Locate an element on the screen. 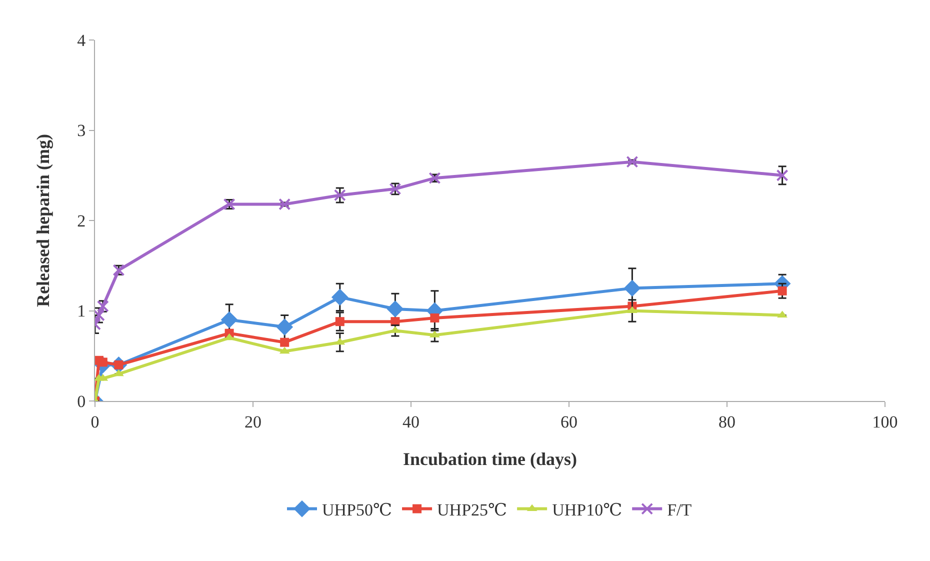  y-tick-label: 1 is located at coordinates (81, 311).